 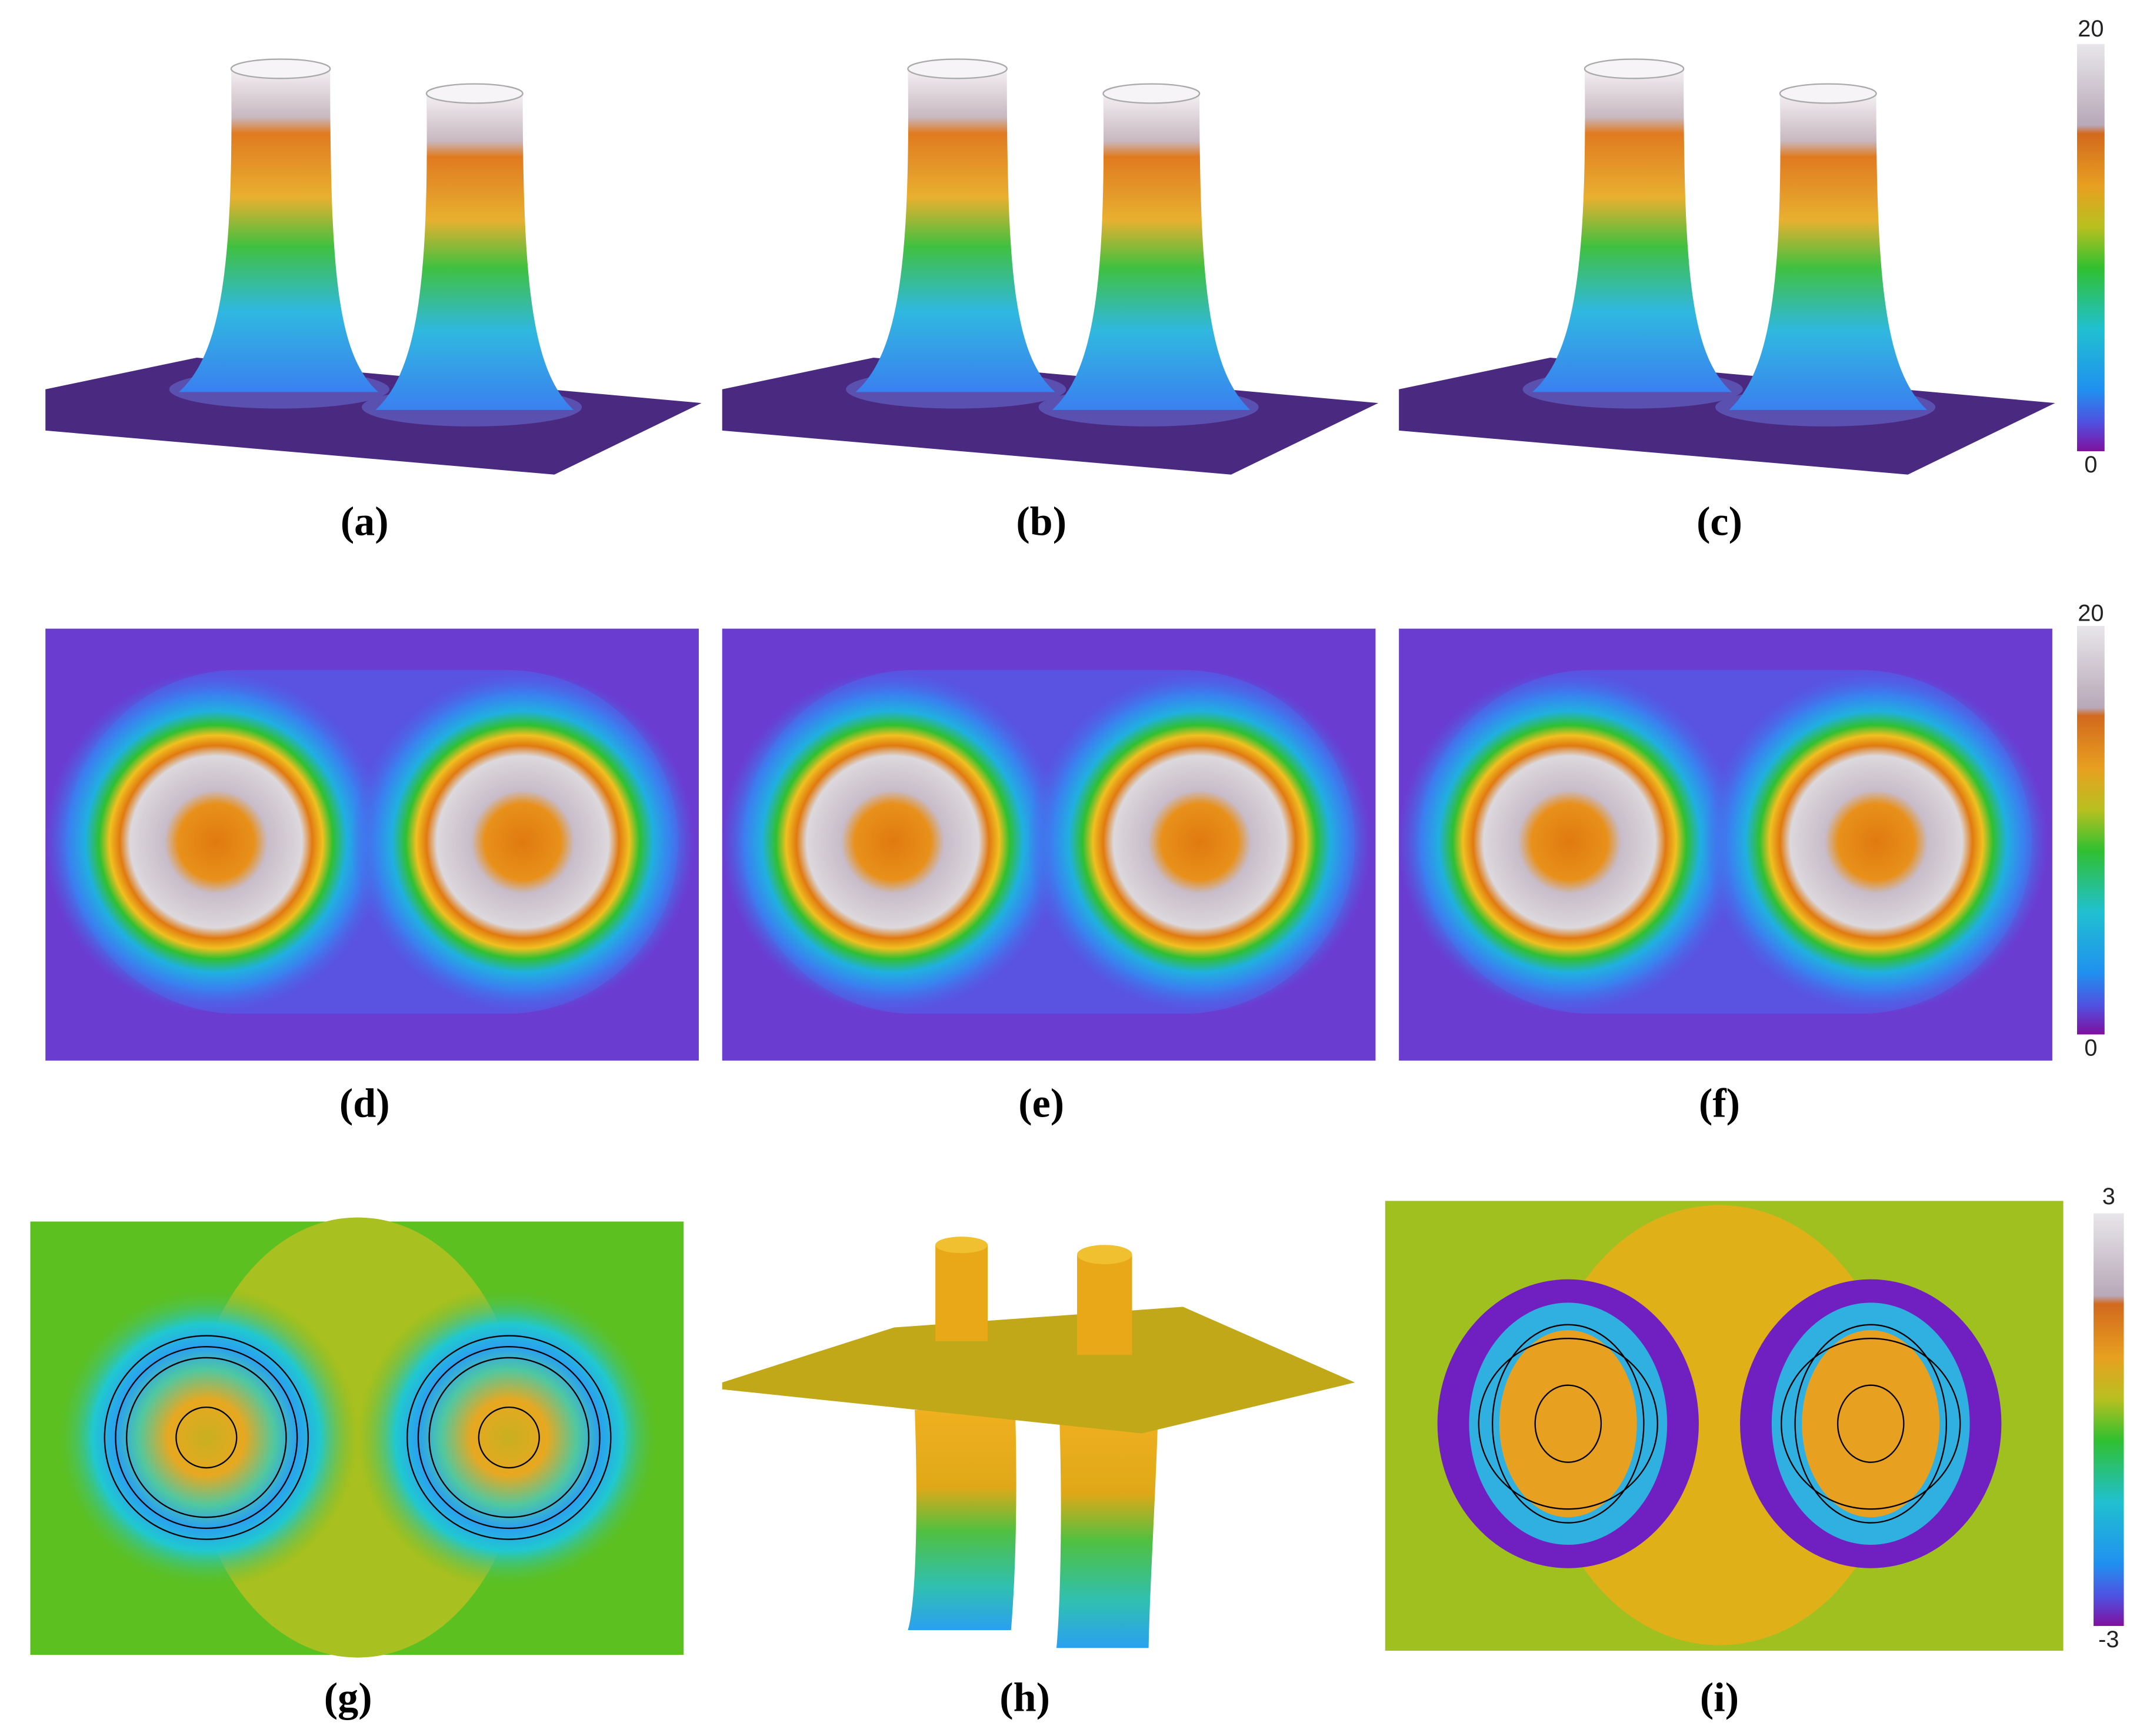 What do you see at coordinates (2108, 1640) in the screenshot?
I see `colorbar-min: -3` at bounding box center [2108, 1640].